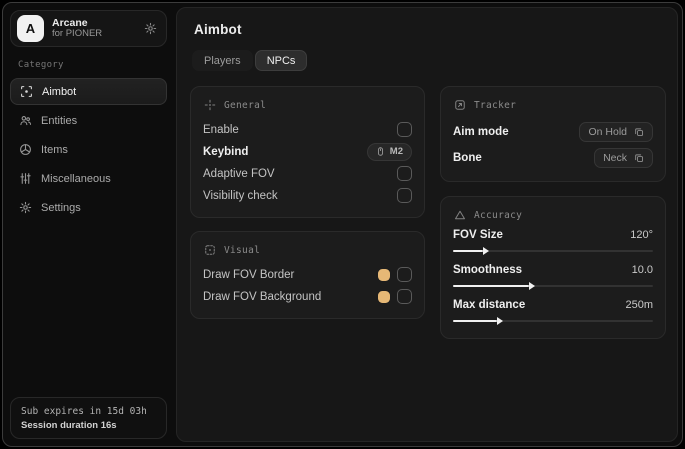 This screenshot has height=449, width=685. What do you see at coordinates (262, 296) in the screenshot?
I see `draw-fov-background-label: Draw FOV Background` at bounding box center [262, 296].